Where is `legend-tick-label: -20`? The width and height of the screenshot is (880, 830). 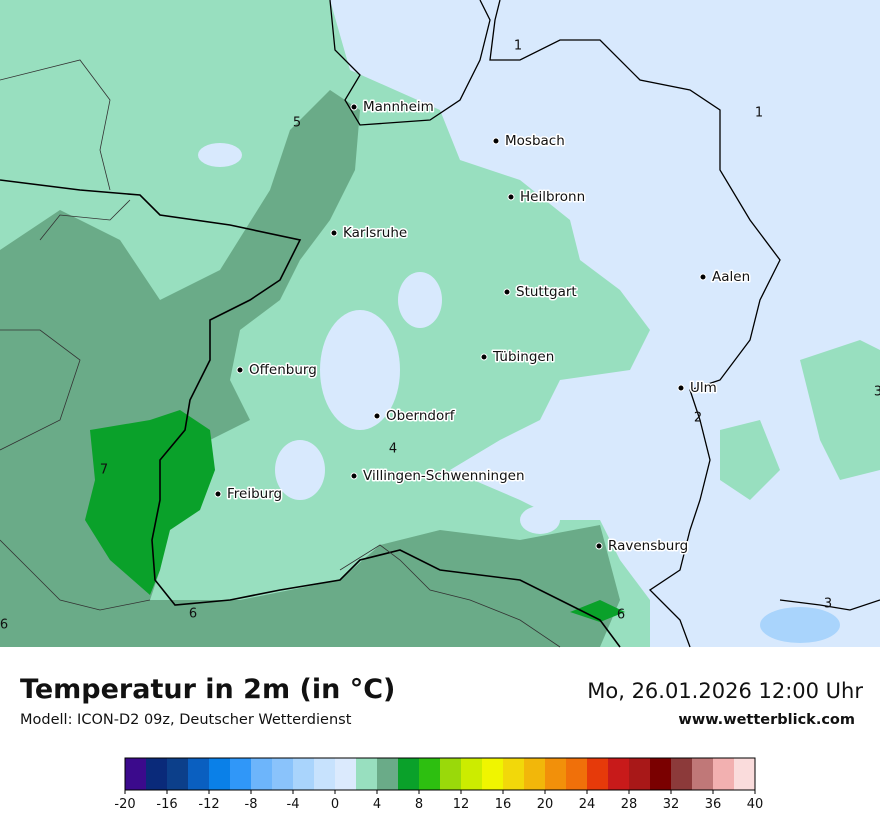
legend-tick-label: -20 is located at coordinates (124, 804).